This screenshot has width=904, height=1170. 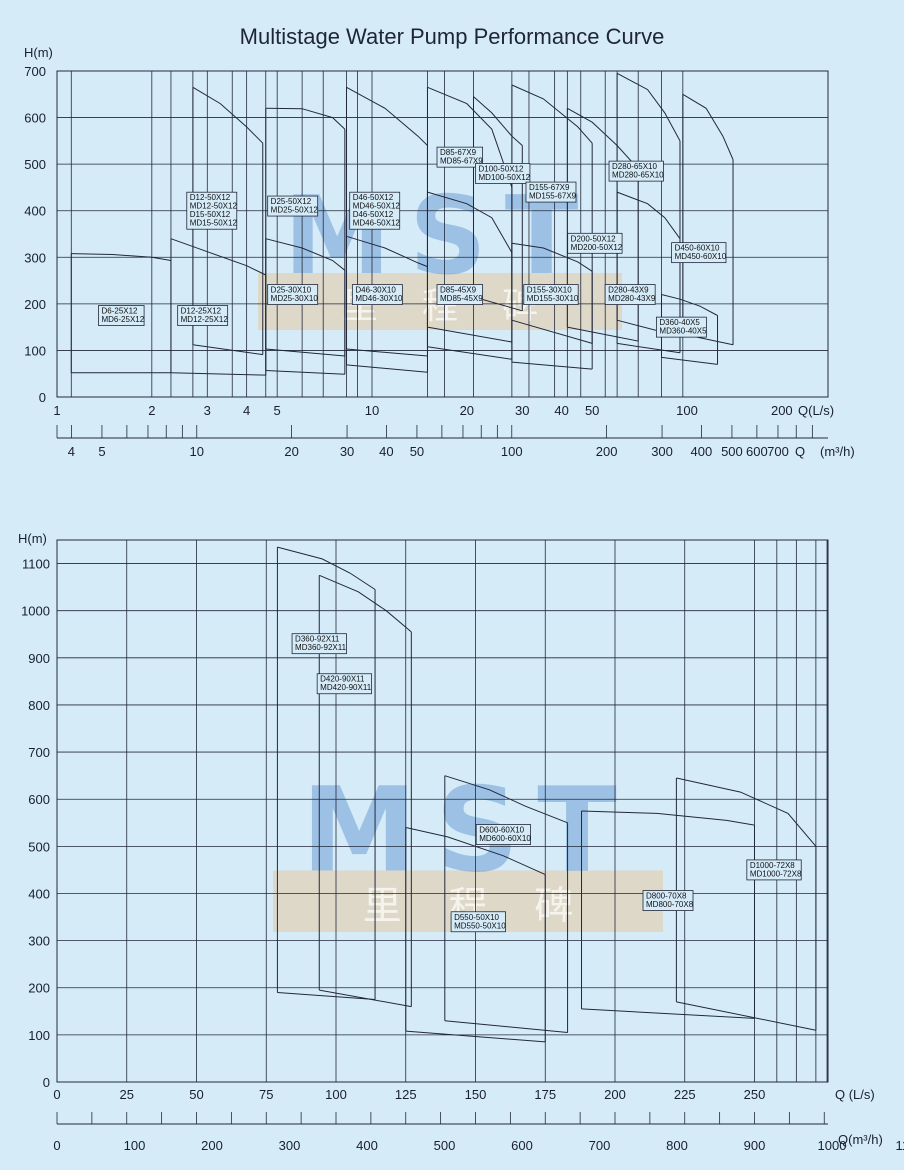 I want to click on x-tick-label: 40, so click(x=561, y=410).